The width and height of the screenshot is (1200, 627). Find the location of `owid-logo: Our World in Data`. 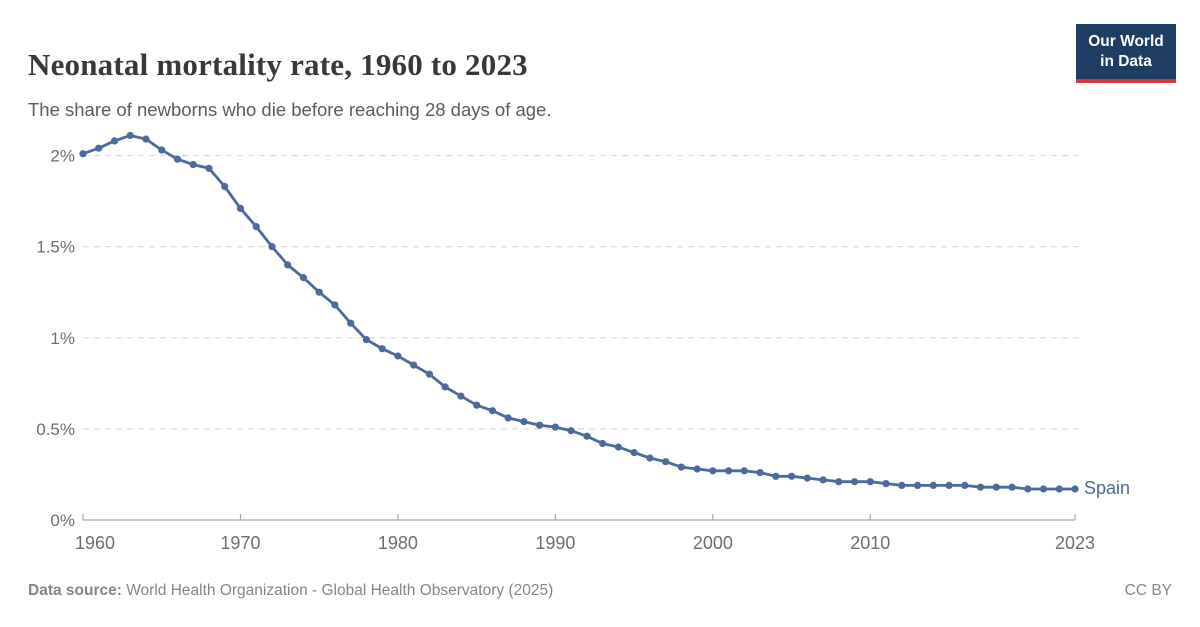

owid-logo: Our World in Data is located at coordinates (1126, 53).